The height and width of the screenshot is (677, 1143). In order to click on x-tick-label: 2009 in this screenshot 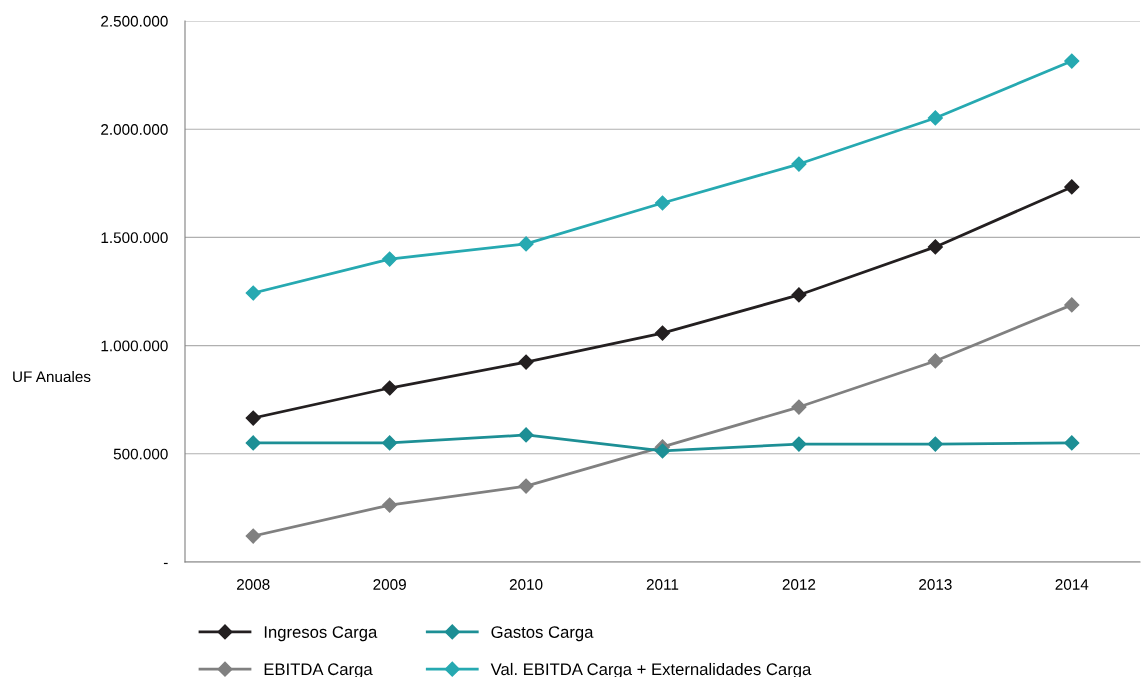, I will do `click(389, 584)`.